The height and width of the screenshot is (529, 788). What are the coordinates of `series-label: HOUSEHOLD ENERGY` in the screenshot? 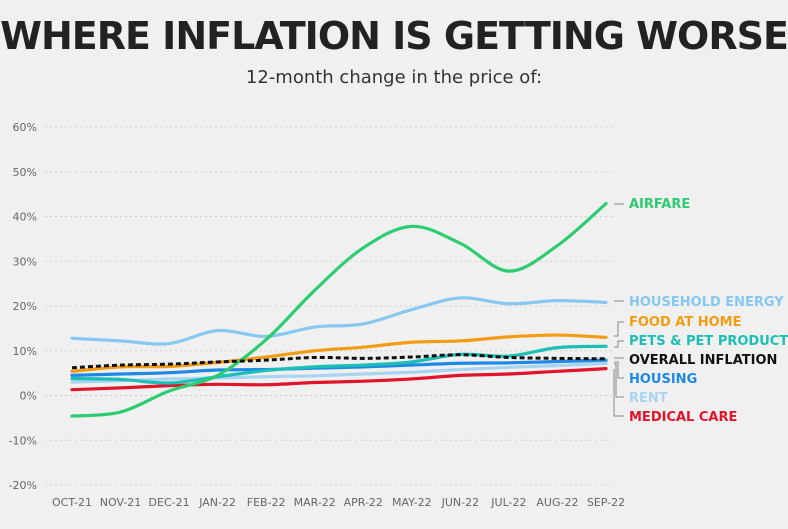 It's located at (706, 302).